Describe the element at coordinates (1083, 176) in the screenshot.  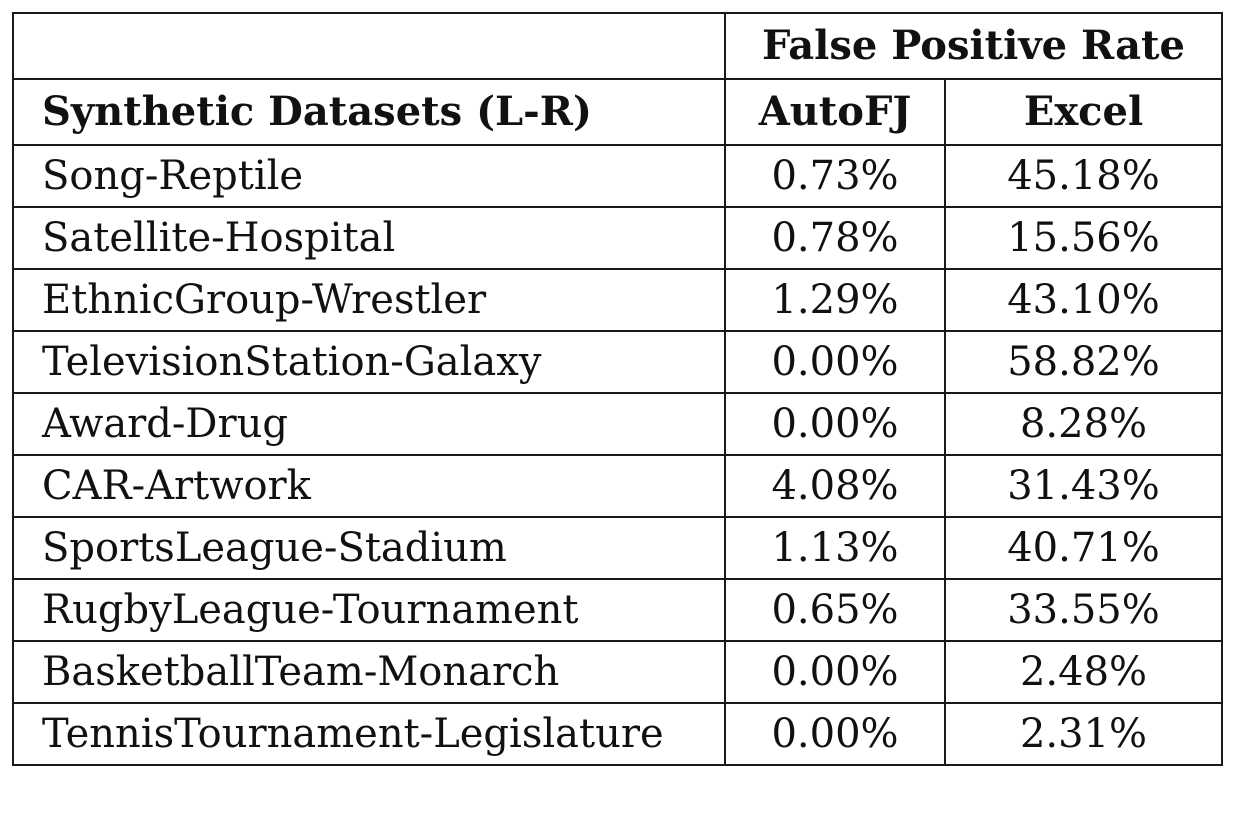
I see `excel-value-cell: 45.18%` at that location.